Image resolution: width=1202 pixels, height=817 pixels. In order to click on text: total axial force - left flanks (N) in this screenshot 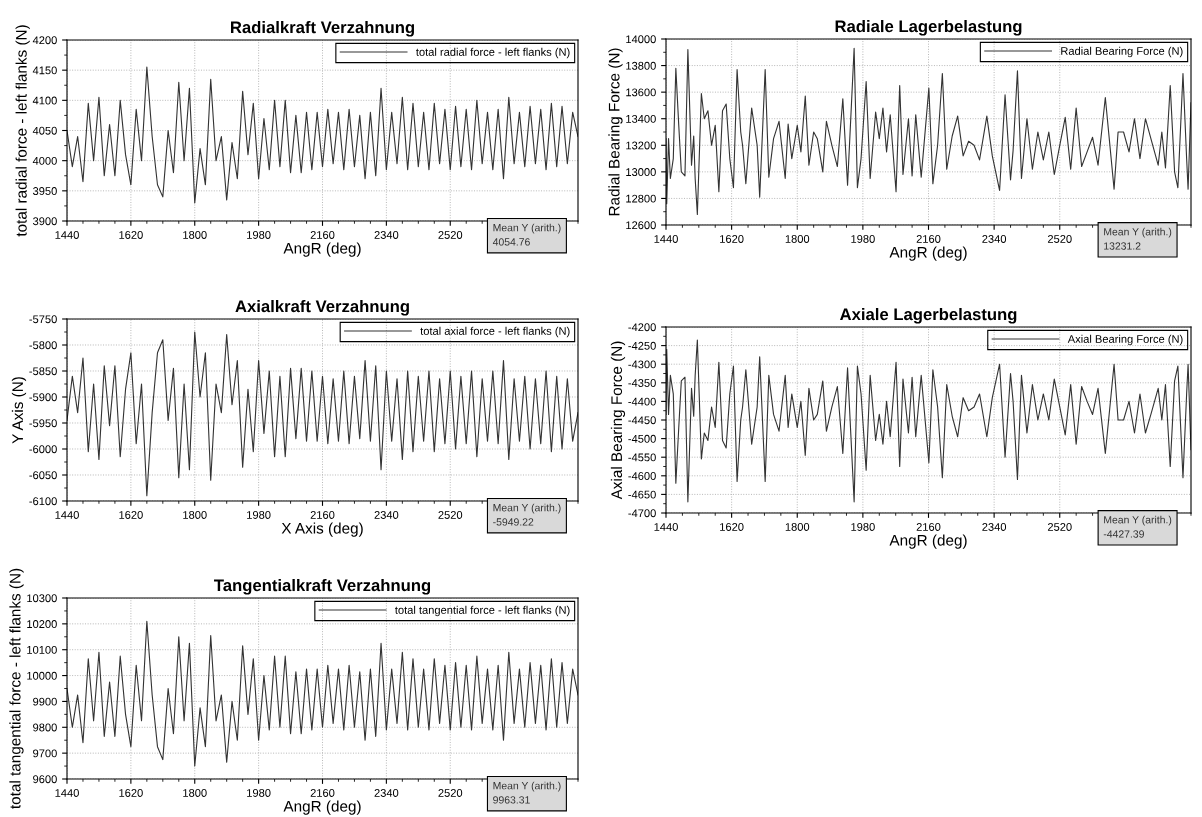, I will do `click(495, 332)`.